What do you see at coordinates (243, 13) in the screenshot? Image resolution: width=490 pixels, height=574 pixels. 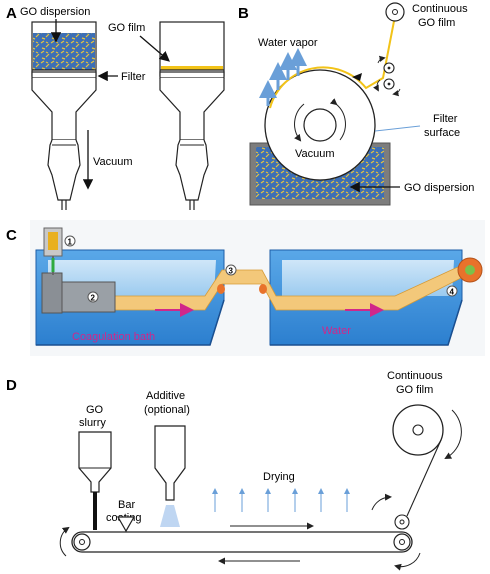 I see `panel-b-letter: B` at bounding box center [243, 13].